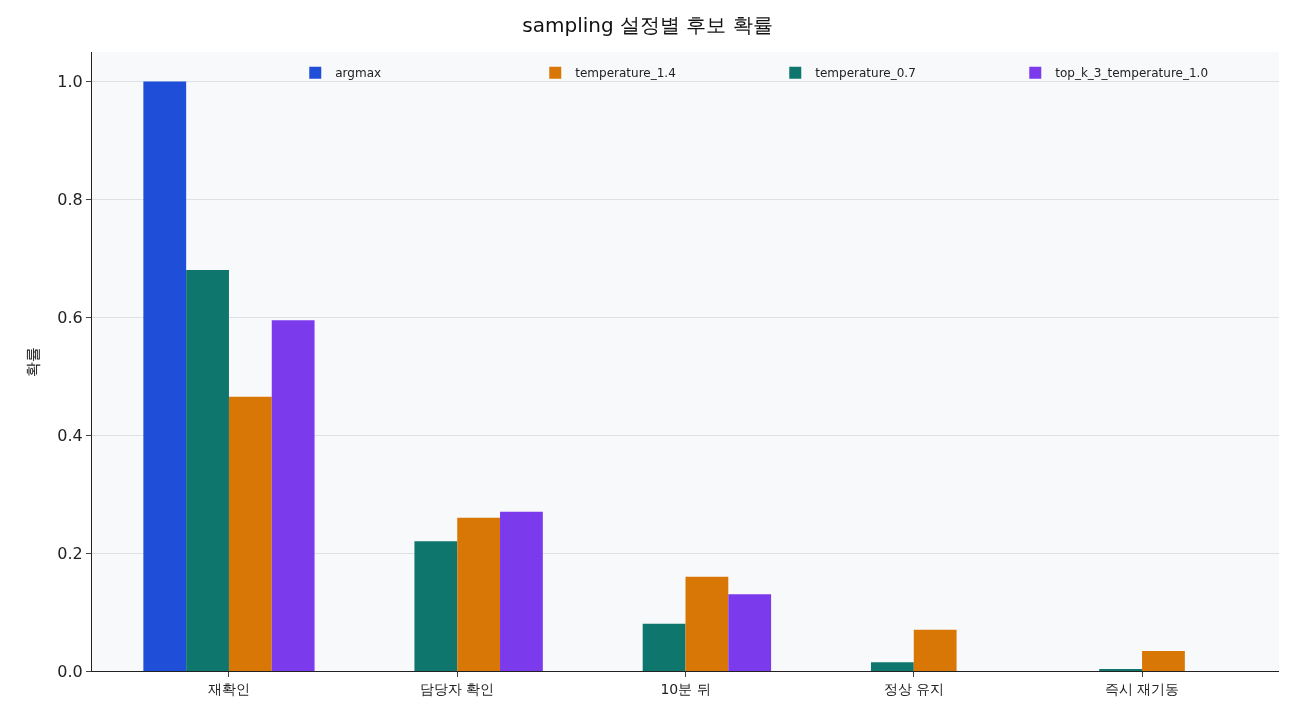 The image size is (1295, 719). Describe the element at coordinates (32, 361) in the screenshot. I see `y-axis-title: 확률` at that location.